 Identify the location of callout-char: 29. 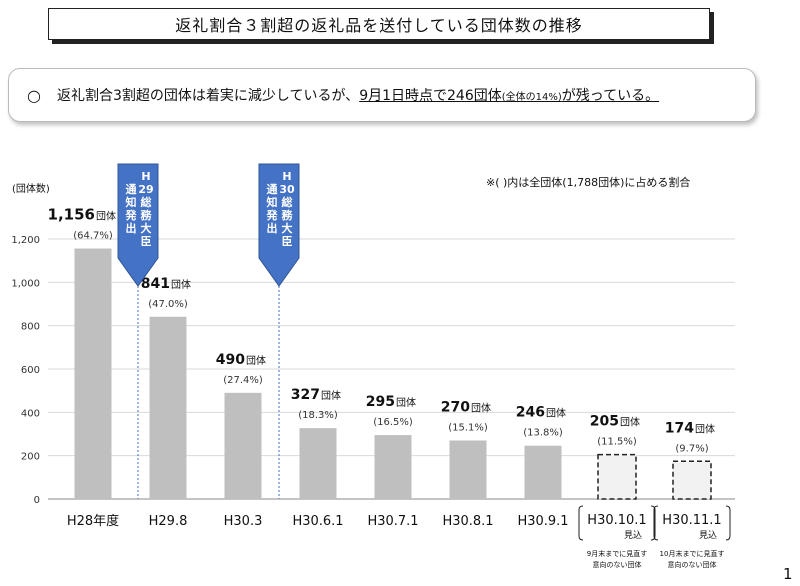
(145, 189).